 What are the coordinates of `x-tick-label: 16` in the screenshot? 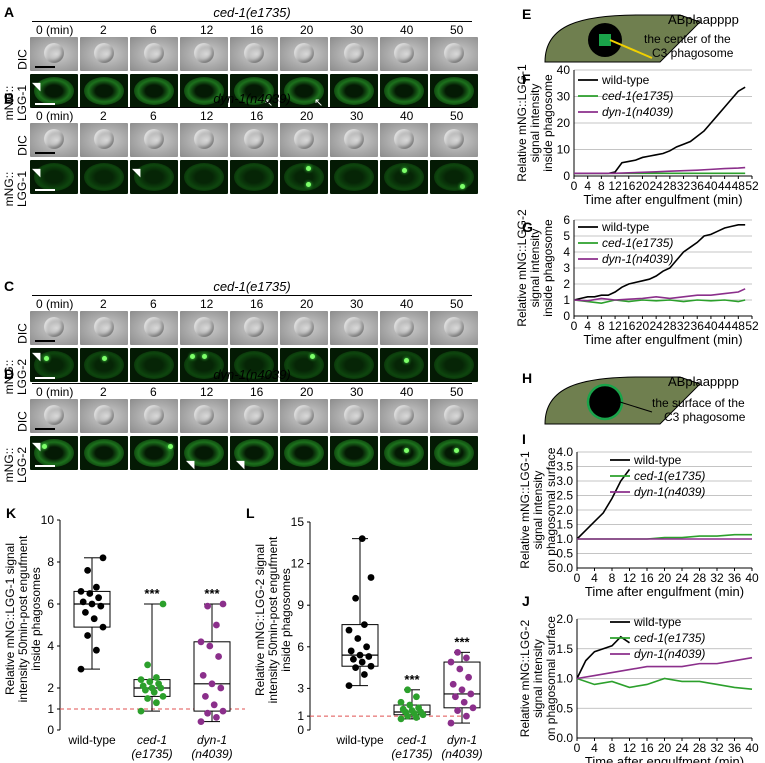 It's located at (647, 748).